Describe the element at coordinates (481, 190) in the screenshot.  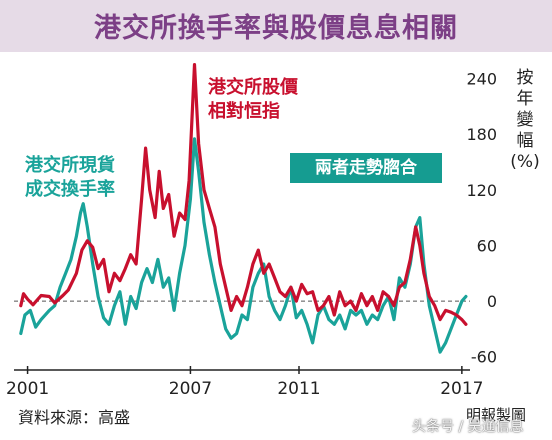
I see `y-tick-label-120: 120` at that location.